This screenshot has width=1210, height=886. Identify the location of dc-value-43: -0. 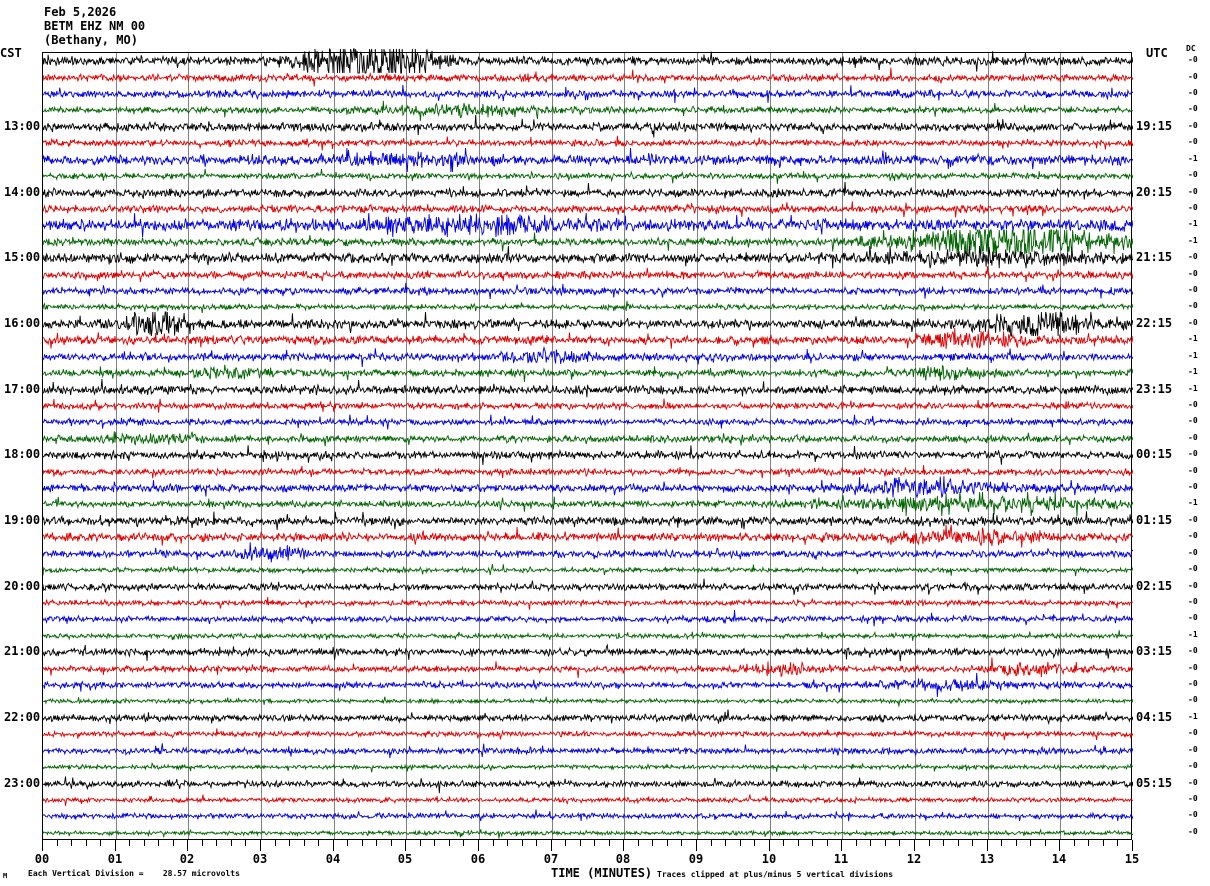
(1193, 766).